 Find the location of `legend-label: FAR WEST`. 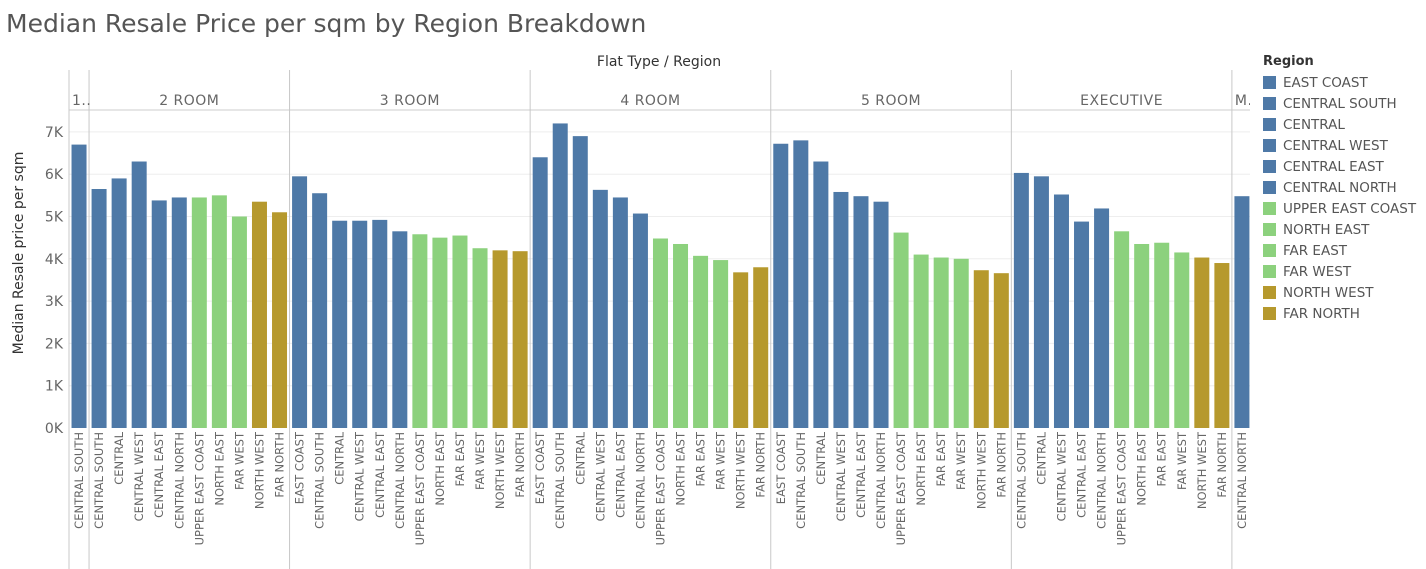

legend-label: FAR WEST is located at coordinates (1317, 271).